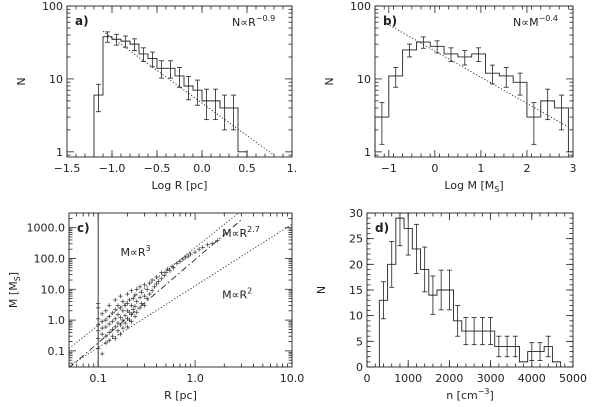 The height and width of the screenshot is (407, 600). Describe the element at coordinates (382, 228) in the screenshot. I see `panel-label-d: d)` at that location.